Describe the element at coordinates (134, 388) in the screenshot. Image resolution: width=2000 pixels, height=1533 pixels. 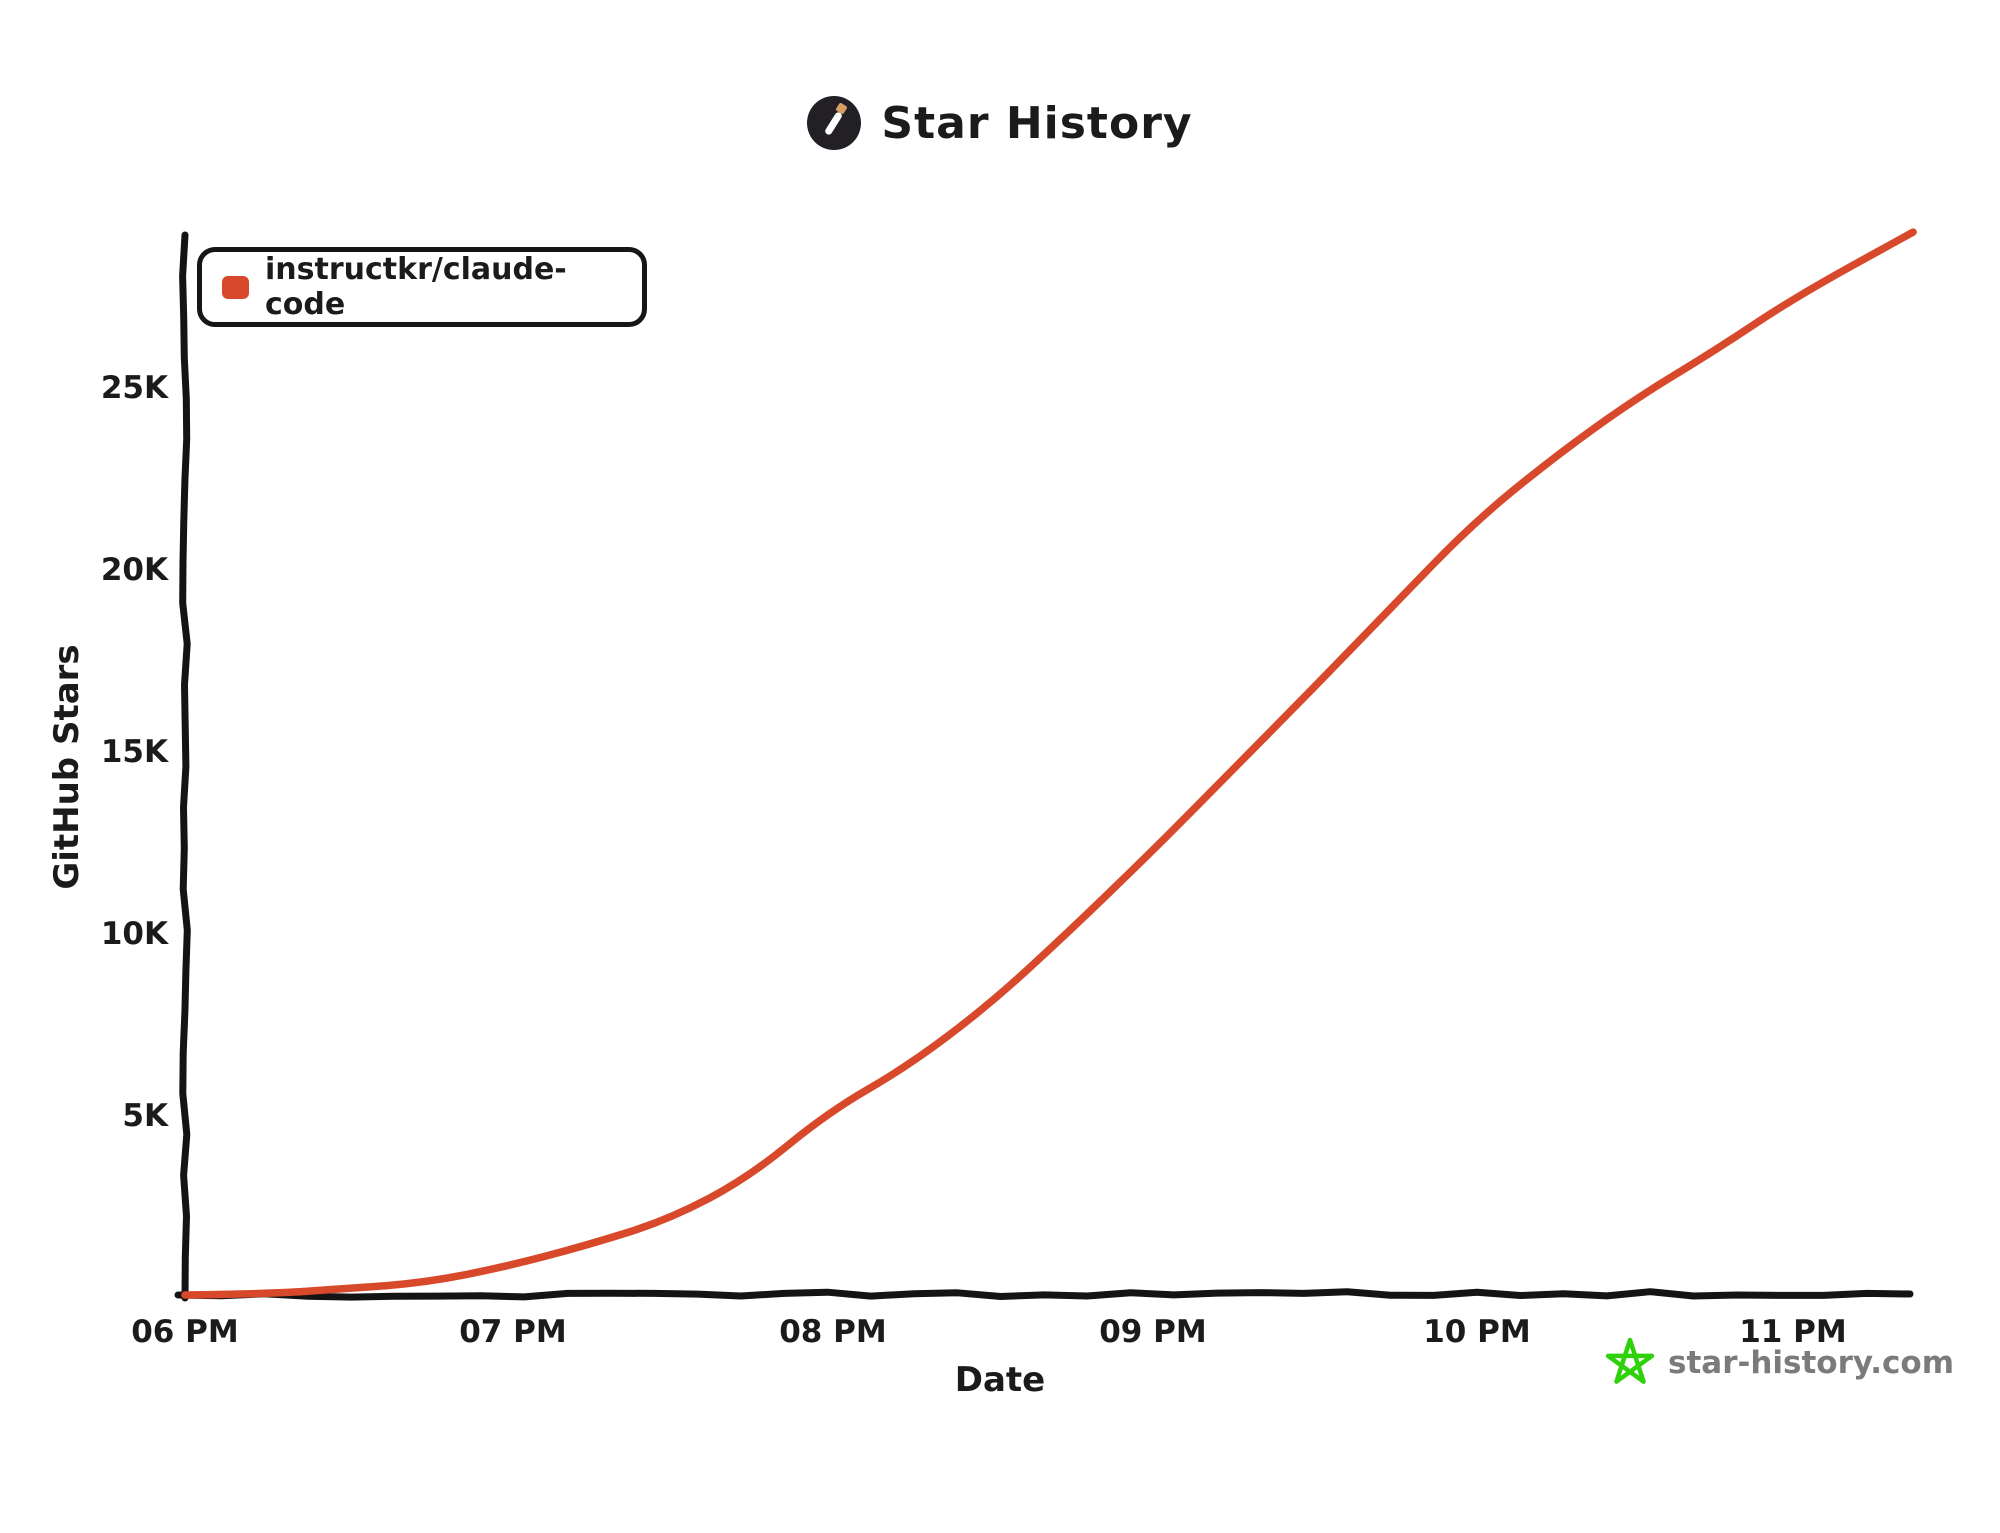
I see `y-tick-25k: 25K` at that location.